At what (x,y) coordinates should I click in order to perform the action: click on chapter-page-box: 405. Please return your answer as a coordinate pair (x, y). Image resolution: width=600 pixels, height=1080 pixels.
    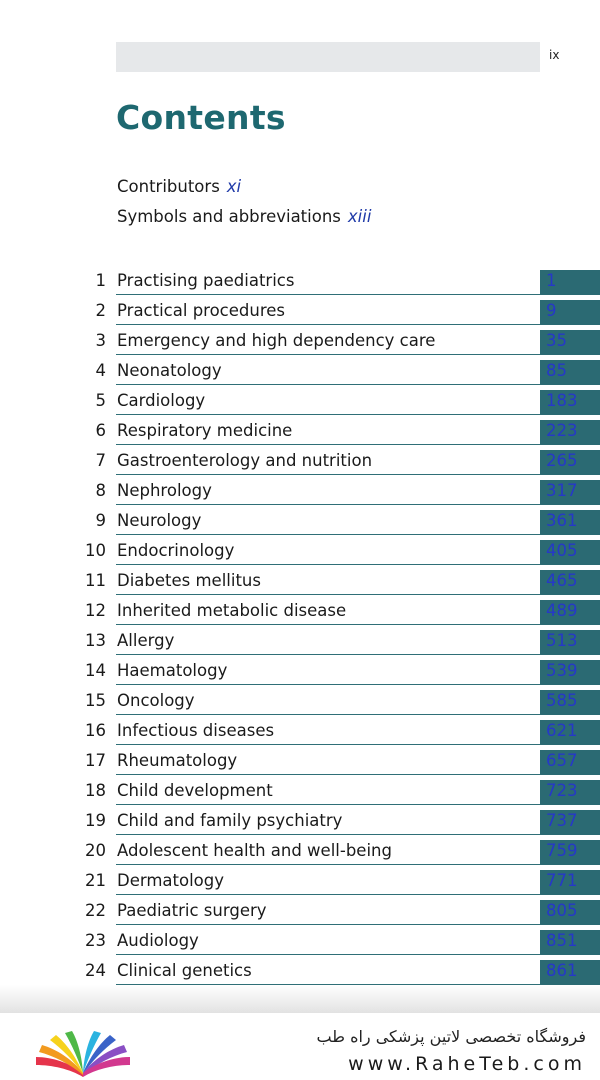
    Looking at the image, I should click on (570, 552).